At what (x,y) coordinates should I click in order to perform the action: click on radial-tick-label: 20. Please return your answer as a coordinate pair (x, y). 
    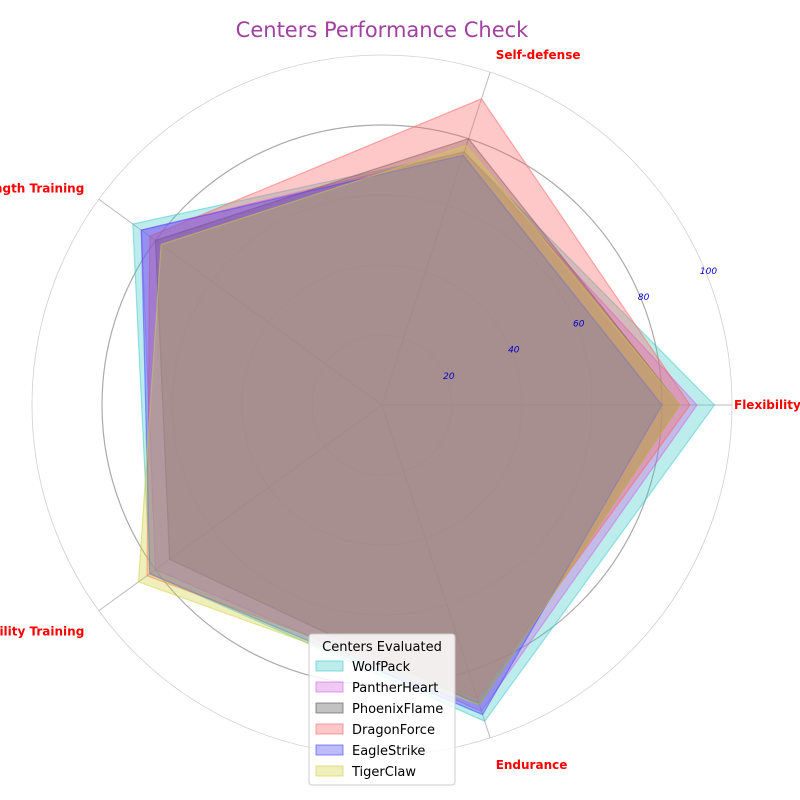
    Looking at the image, I should click on (449, 377).